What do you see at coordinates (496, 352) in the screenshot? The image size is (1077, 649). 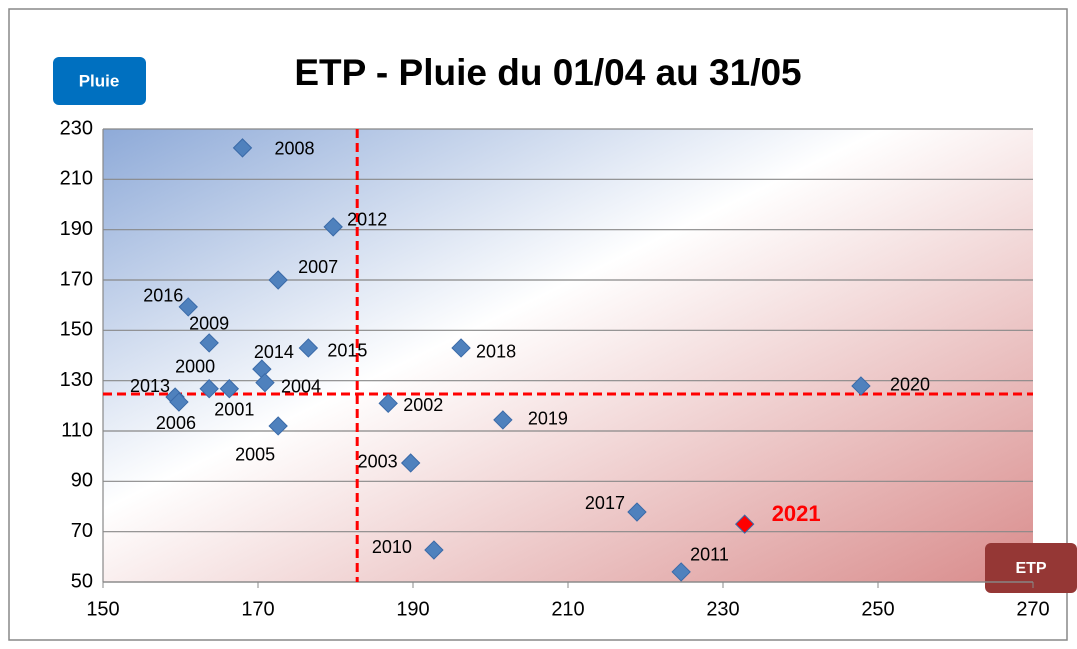 I see `point-label: 2018` at bounding box center [496, 352].